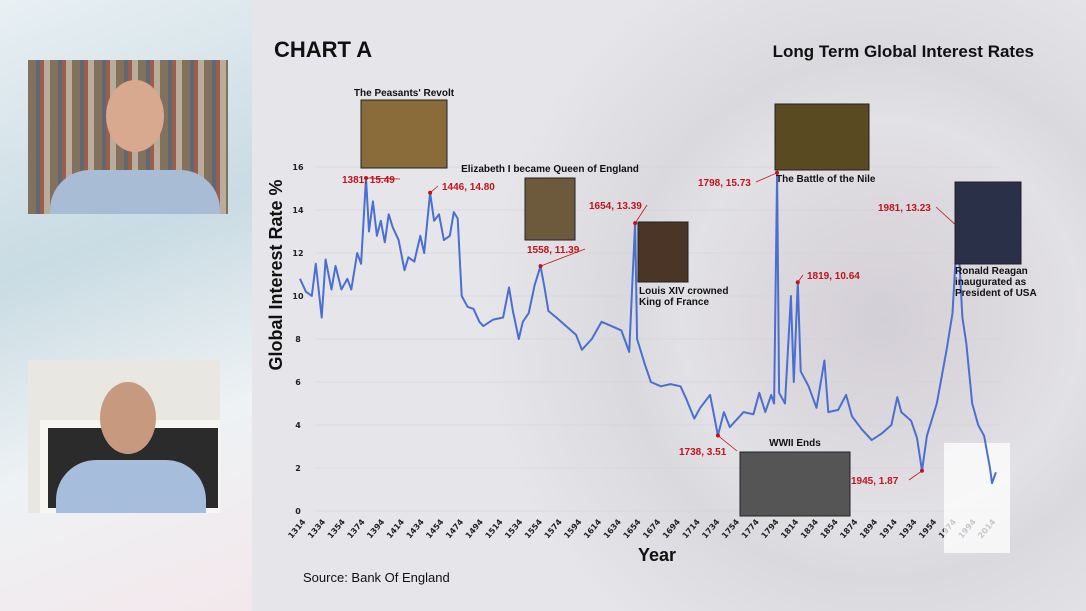  I want to click on x-tick-label: 1734, so click(710, 528).